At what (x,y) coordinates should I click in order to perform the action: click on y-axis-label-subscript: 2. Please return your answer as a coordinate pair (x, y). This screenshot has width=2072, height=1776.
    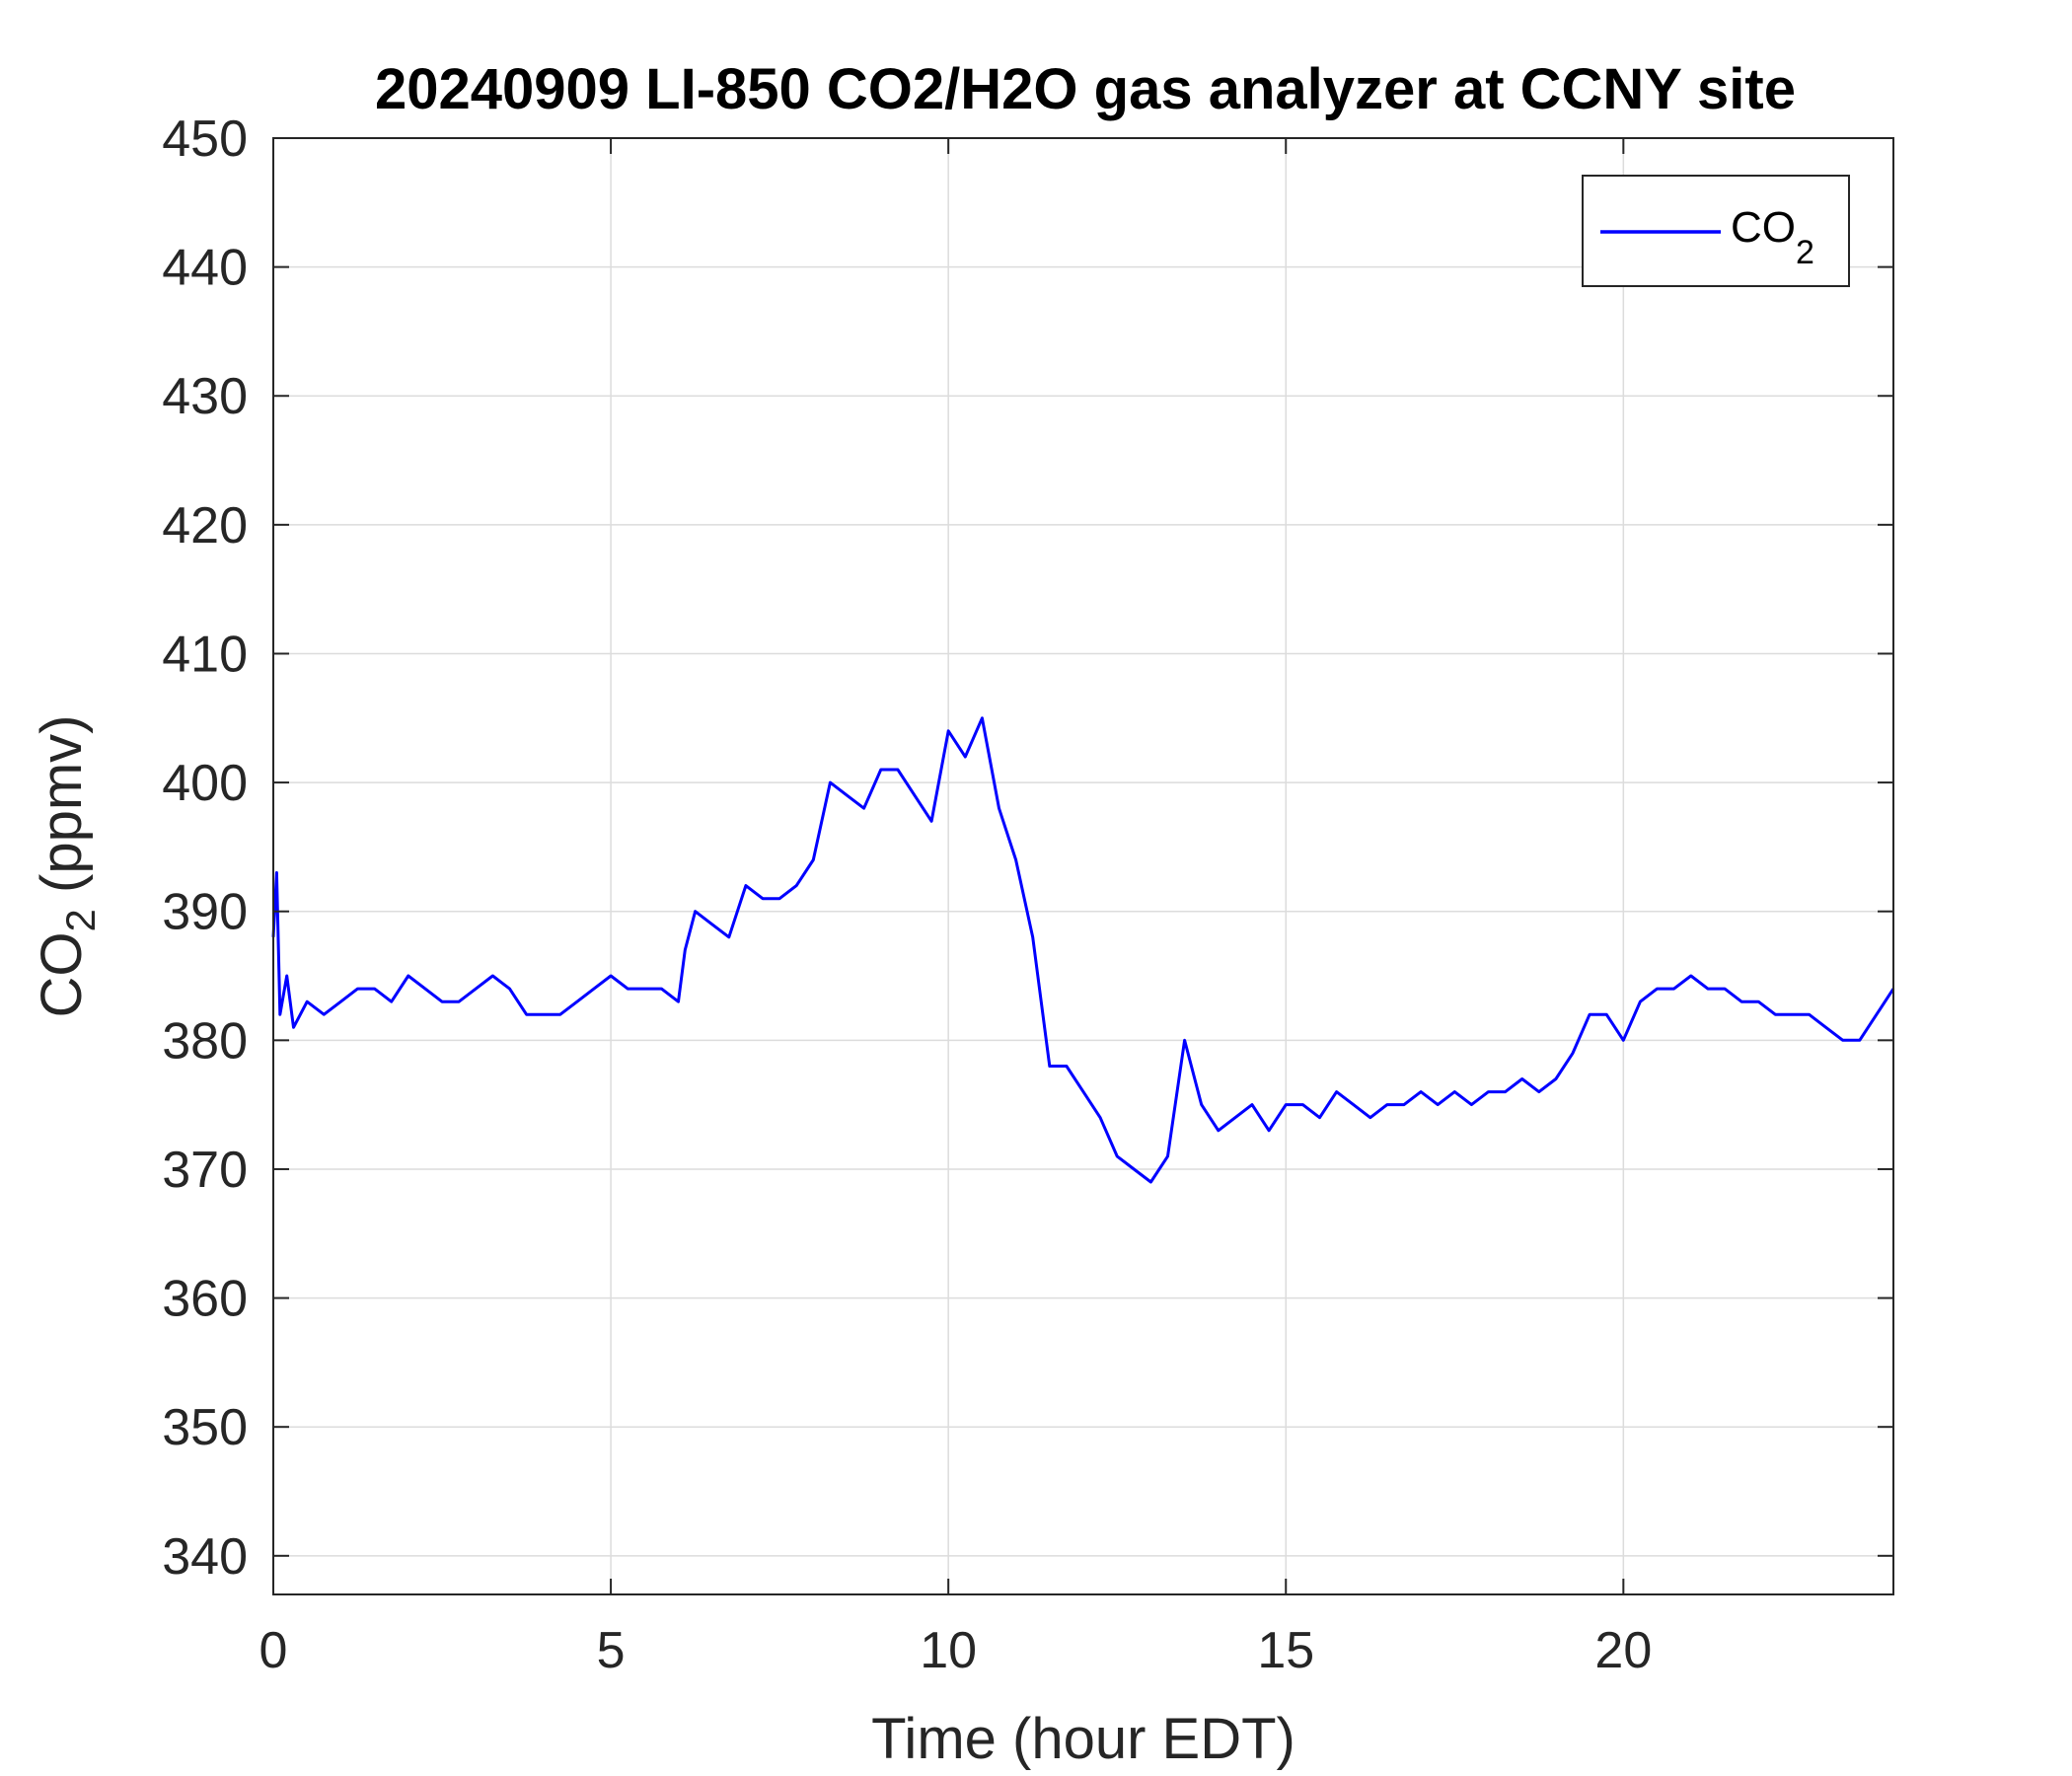
    Looking at the image, I should click on (80, 920).